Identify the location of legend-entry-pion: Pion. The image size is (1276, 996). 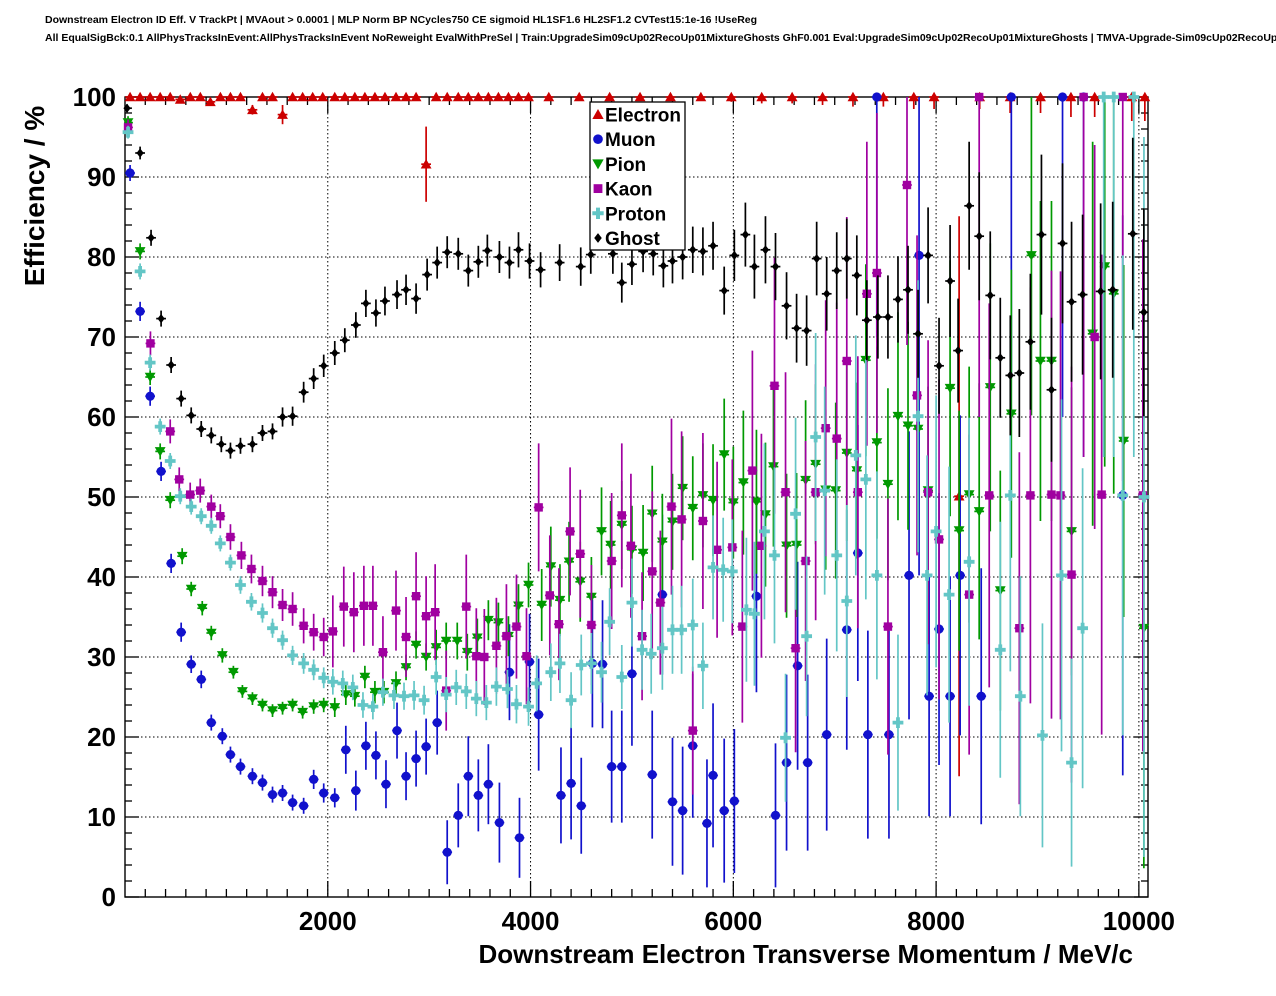
(619, 165).